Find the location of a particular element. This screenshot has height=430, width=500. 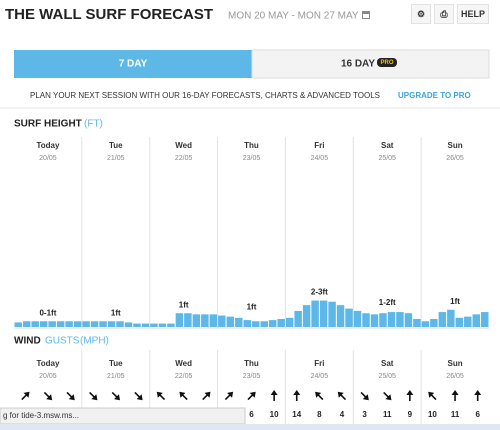

gust-value: 6 is located at coordinates (251, 414).